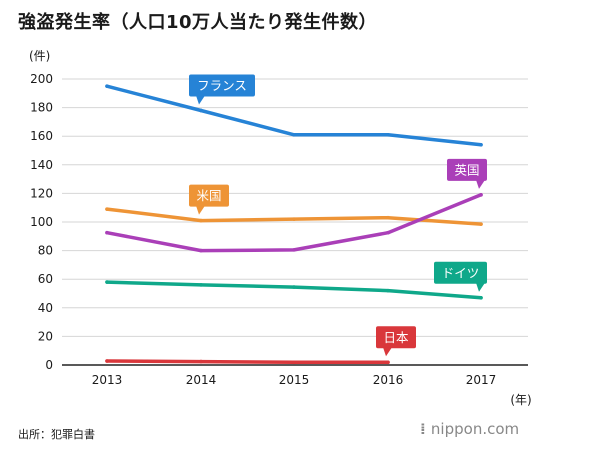 This screenshot has width=591, height=453. Describe the element at coordinates (41, 193) in the screenshot. I see `y-tick-label: 120` at that location.